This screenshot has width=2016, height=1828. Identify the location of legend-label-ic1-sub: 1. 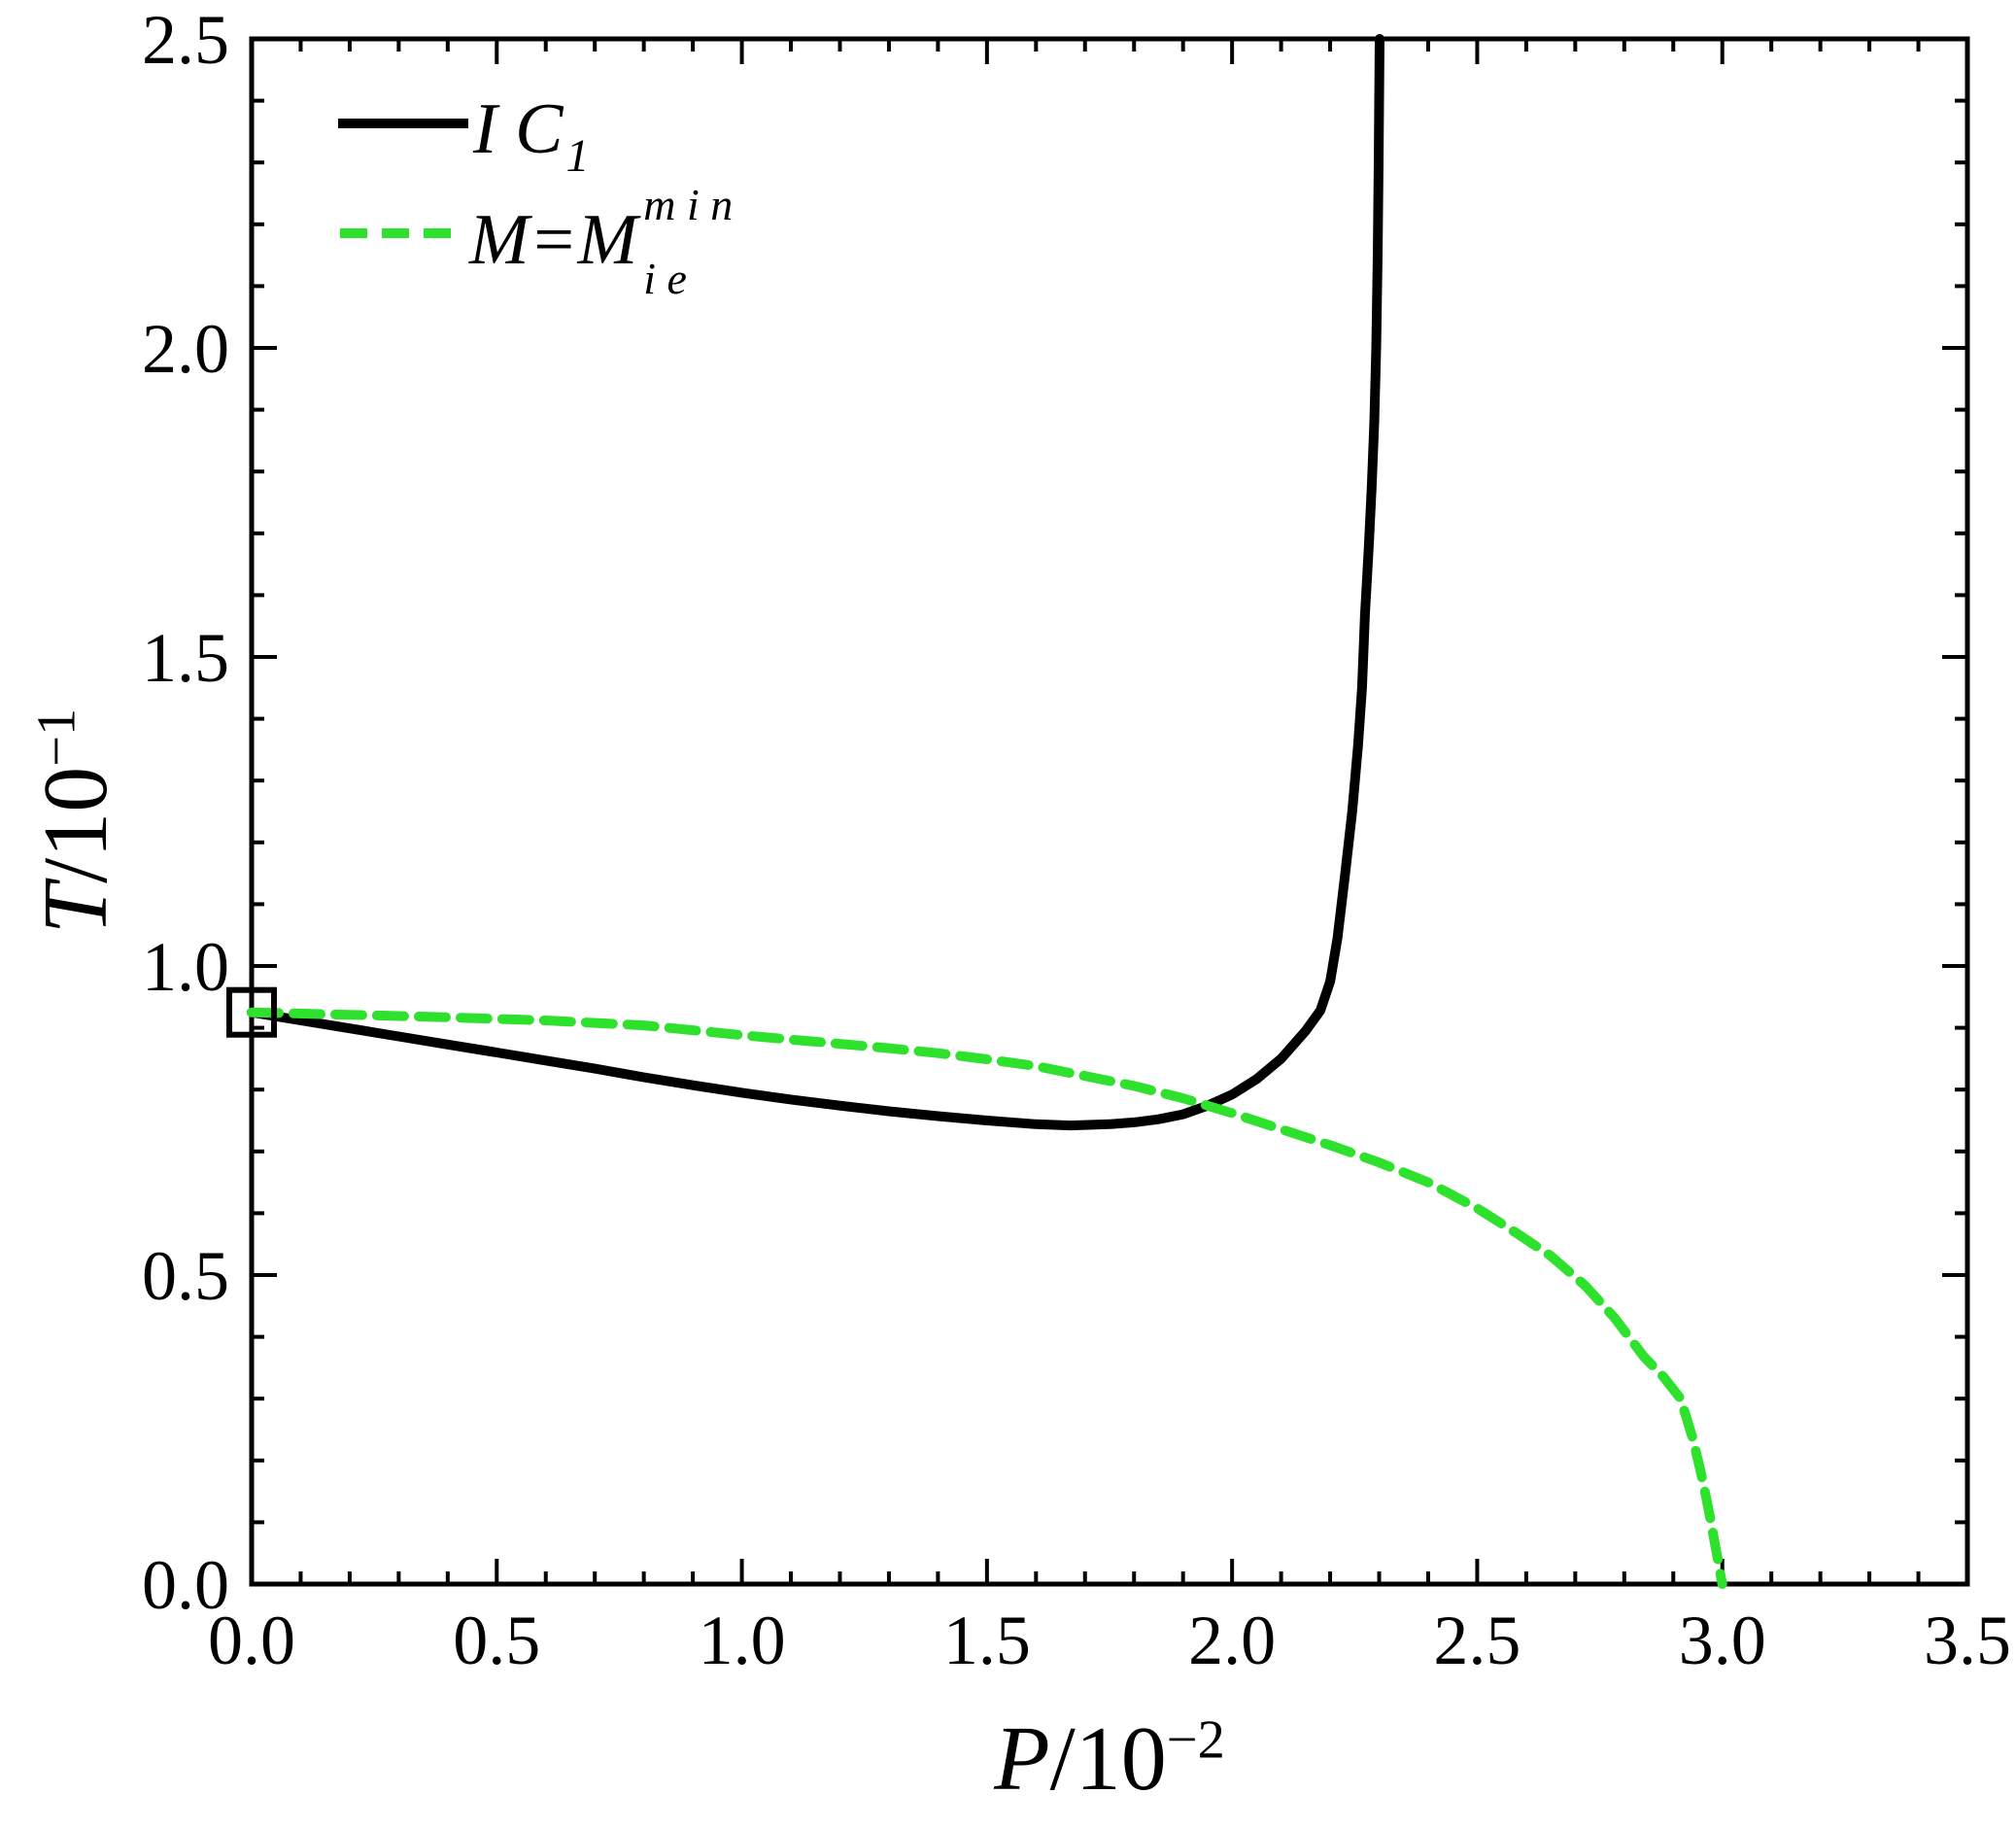
(577, 156).